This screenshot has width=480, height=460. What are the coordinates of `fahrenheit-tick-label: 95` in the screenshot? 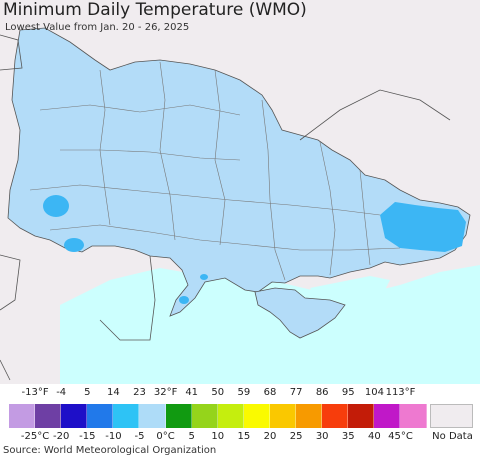 It's located at (348, 392).